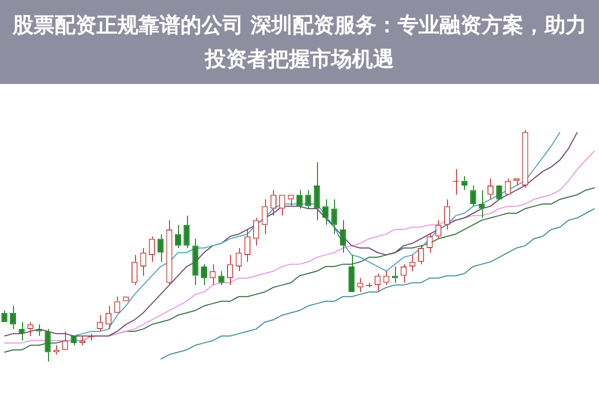 Image resolution: width=599 pixels, height=399 pixels. I want to click on chart-title: 股票配资正规靠谱的公司 深圳配资服务：专业融资方案，助力投资者把握市场机遇, so click(299, 42).